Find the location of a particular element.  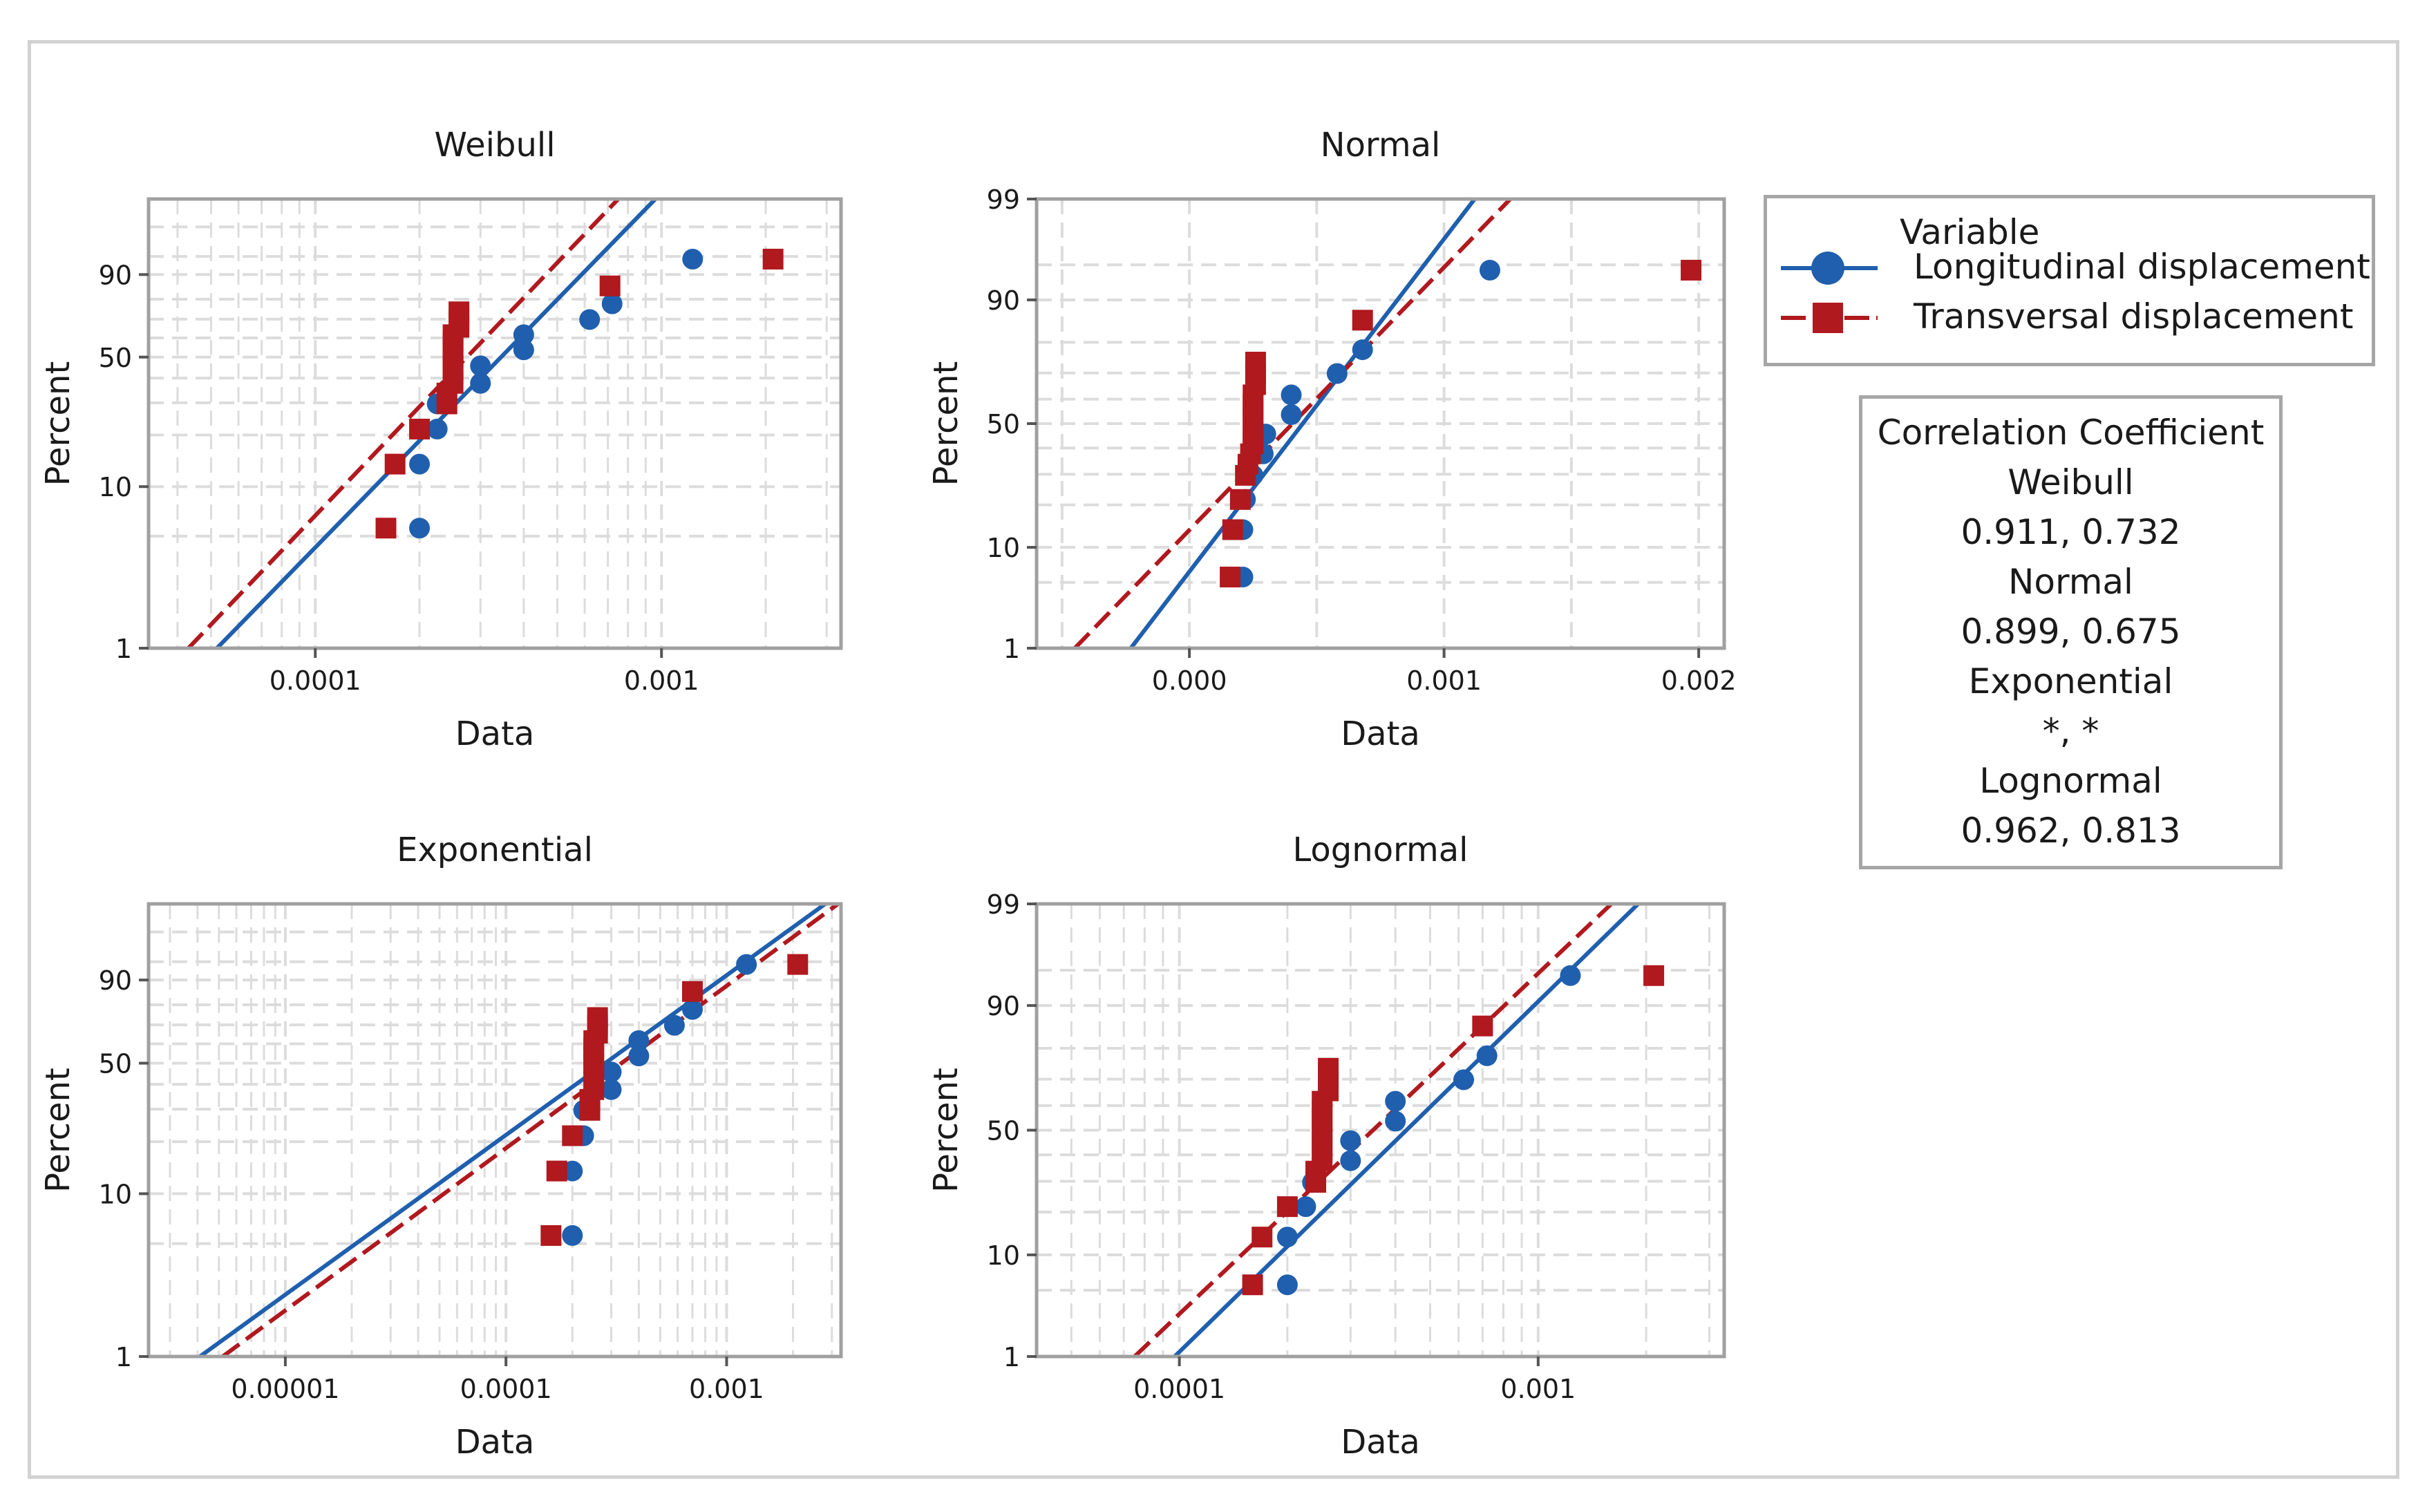

chart-title: Lognormal is located at coordinates (1381, 850).